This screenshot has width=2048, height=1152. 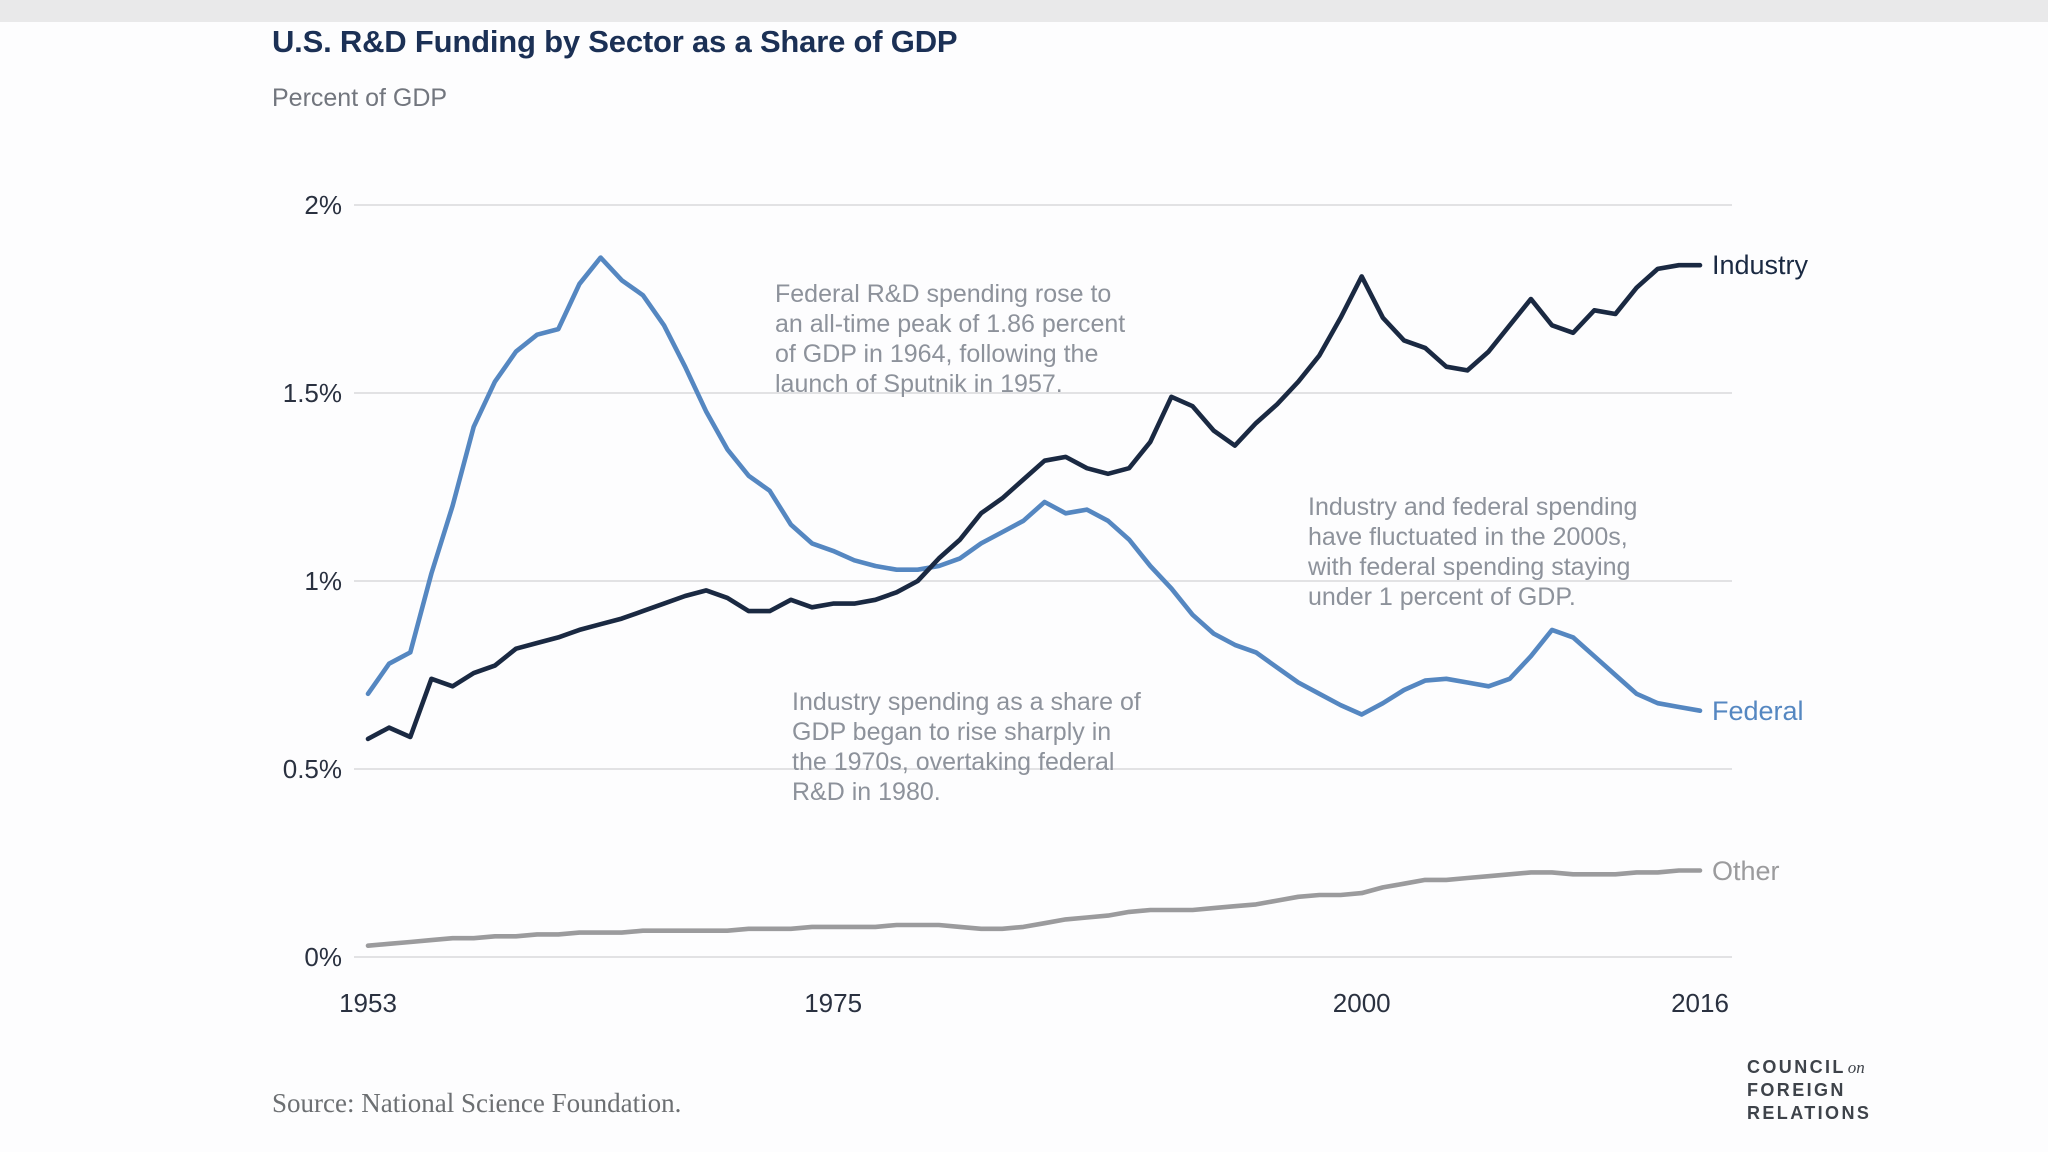 What do you see at coordinates (323, 957) in the screenshot?
I see `y-axis-tick-label: 0%` at bounding box center [323, 957].